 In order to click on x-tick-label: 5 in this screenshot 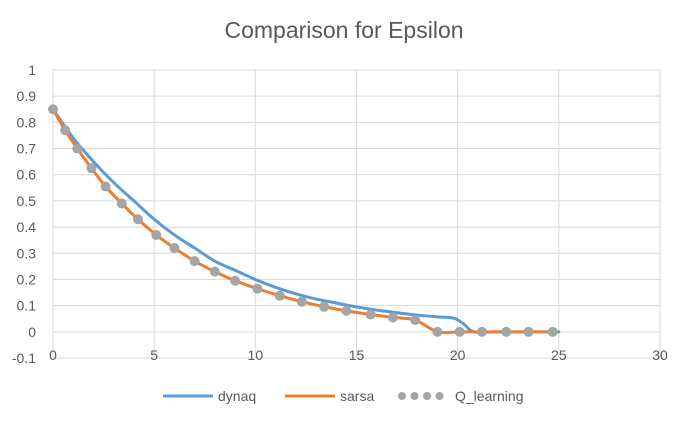, I will do `click(154, 355)`.